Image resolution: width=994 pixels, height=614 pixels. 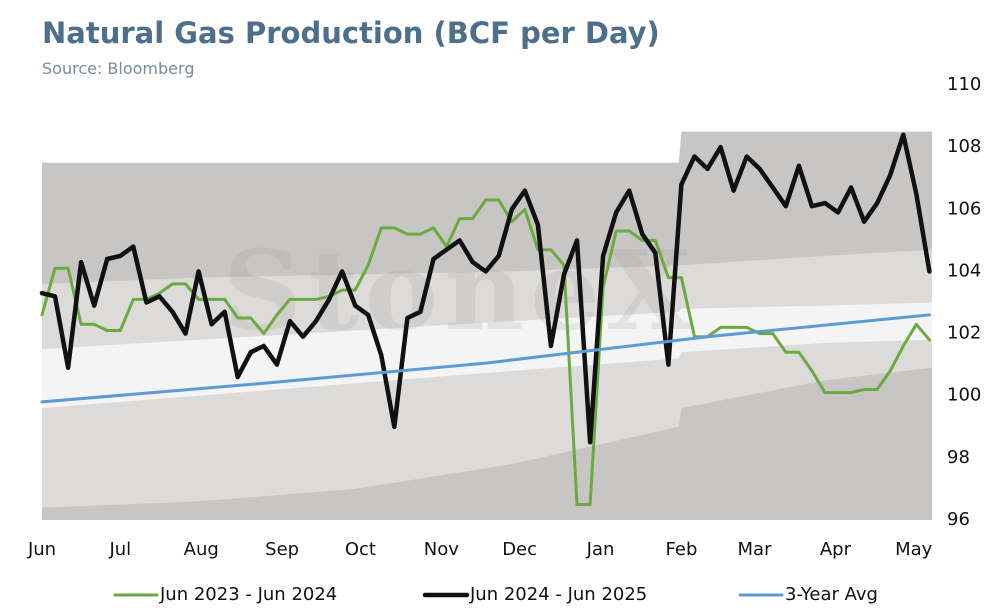 I want to click on x-tick-label: May, so click(x=914, y=549).